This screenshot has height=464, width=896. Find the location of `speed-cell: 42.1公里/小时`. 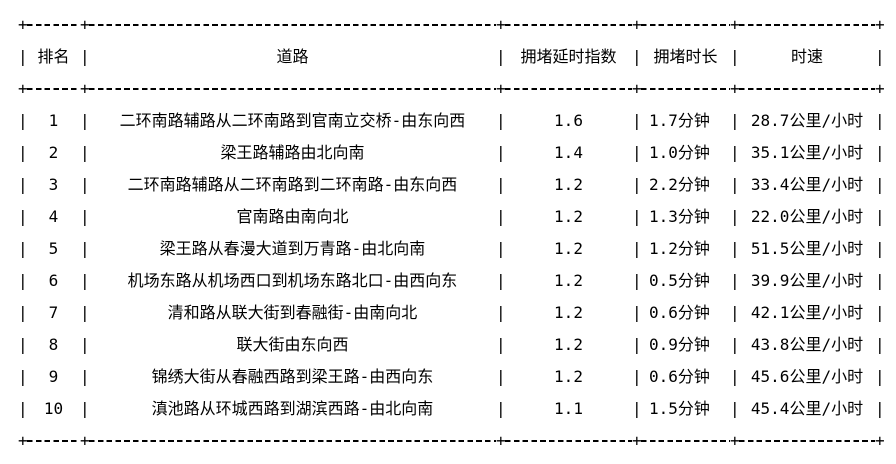

speed-cell: 42.1公里/小时 is located at coordinates (807, 312).